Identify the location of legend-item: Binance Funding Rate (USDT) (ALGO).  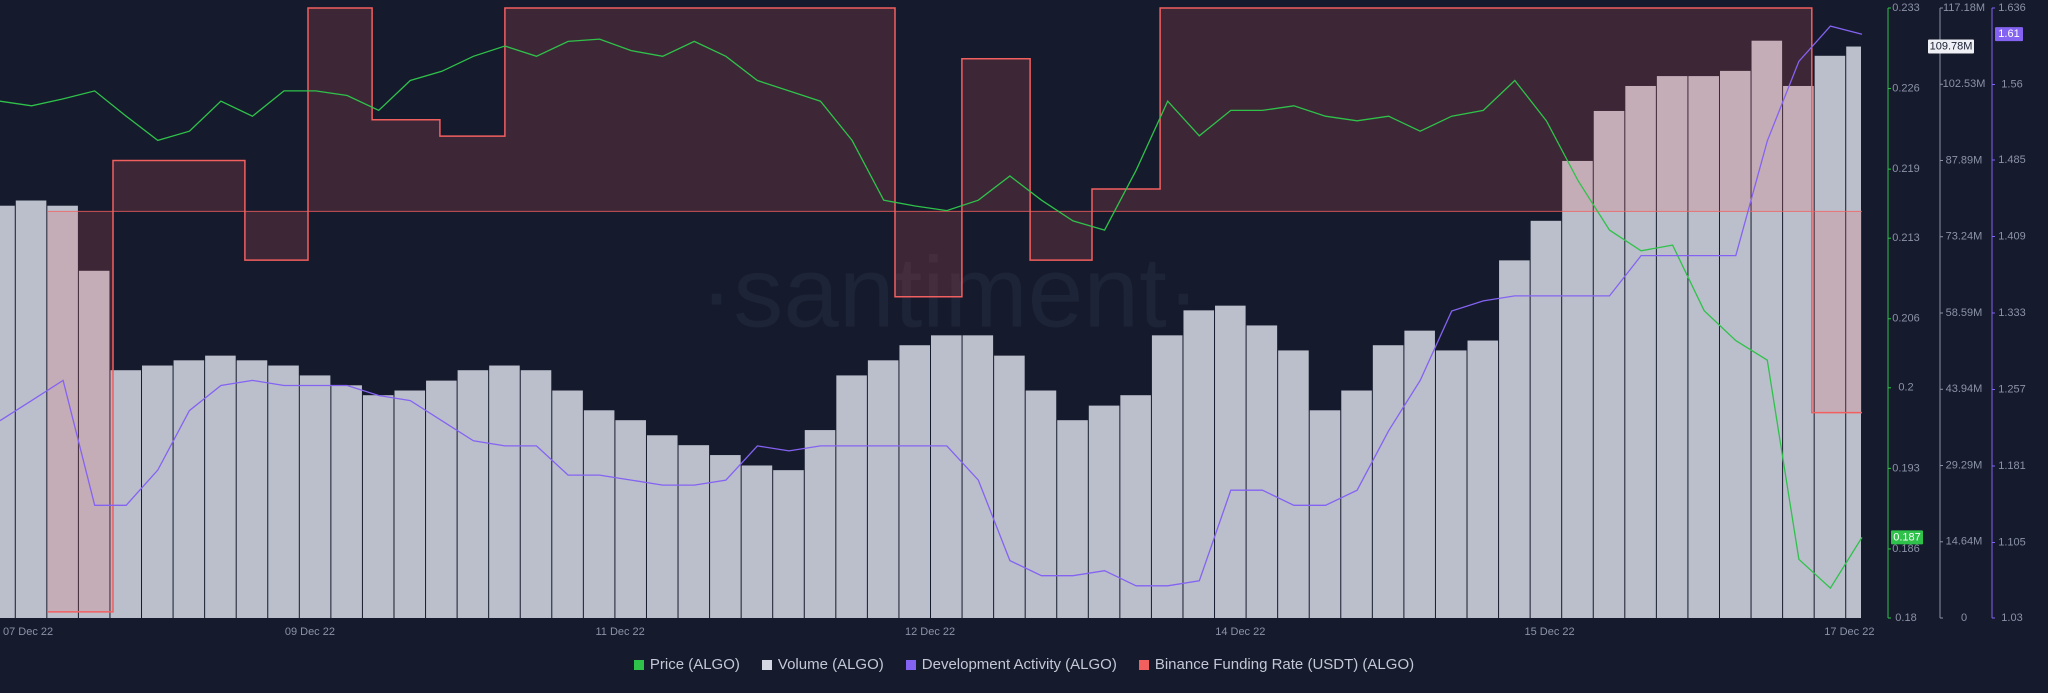
(1276, 664).